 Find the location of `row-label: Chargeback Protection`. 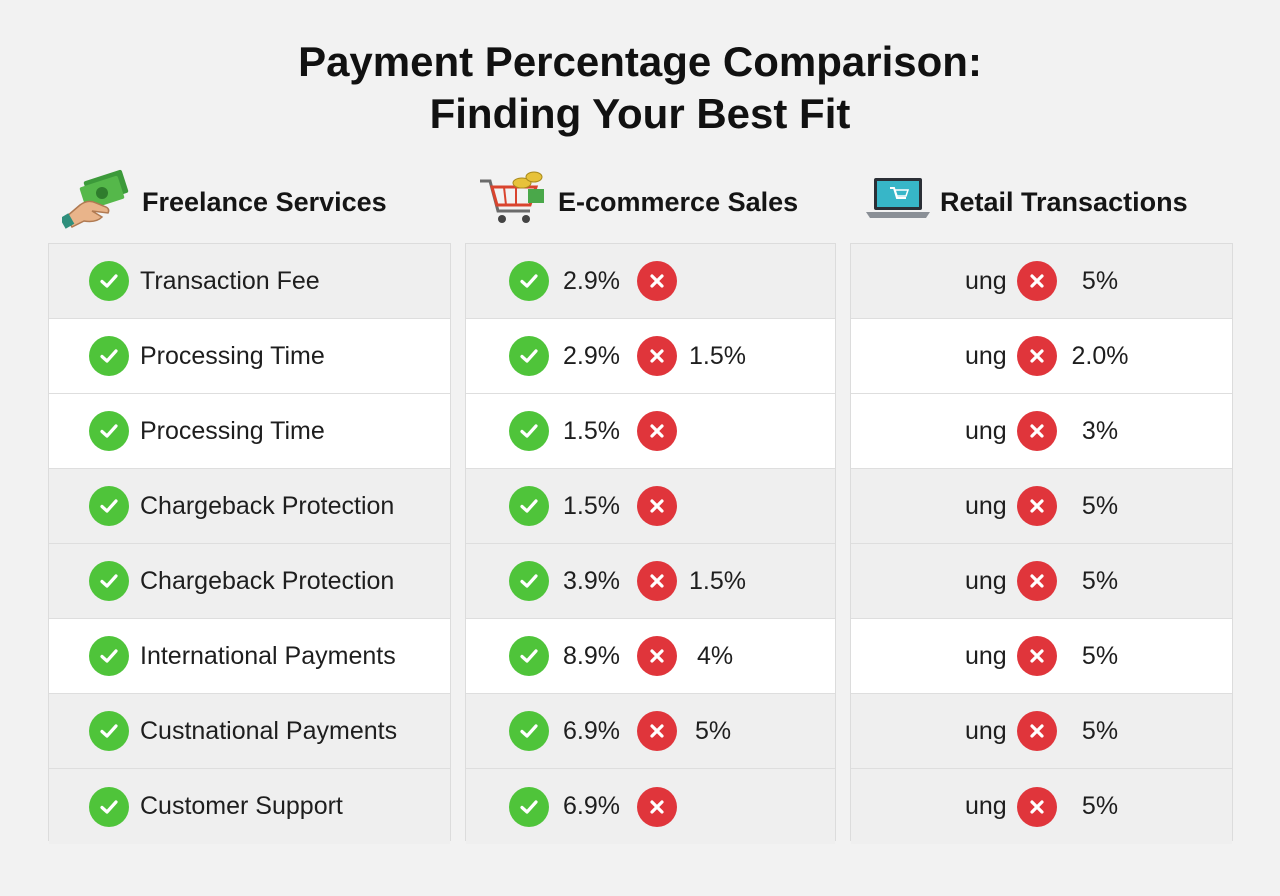

row-label: Chargeback Protection is located at coordinates (267, 505).